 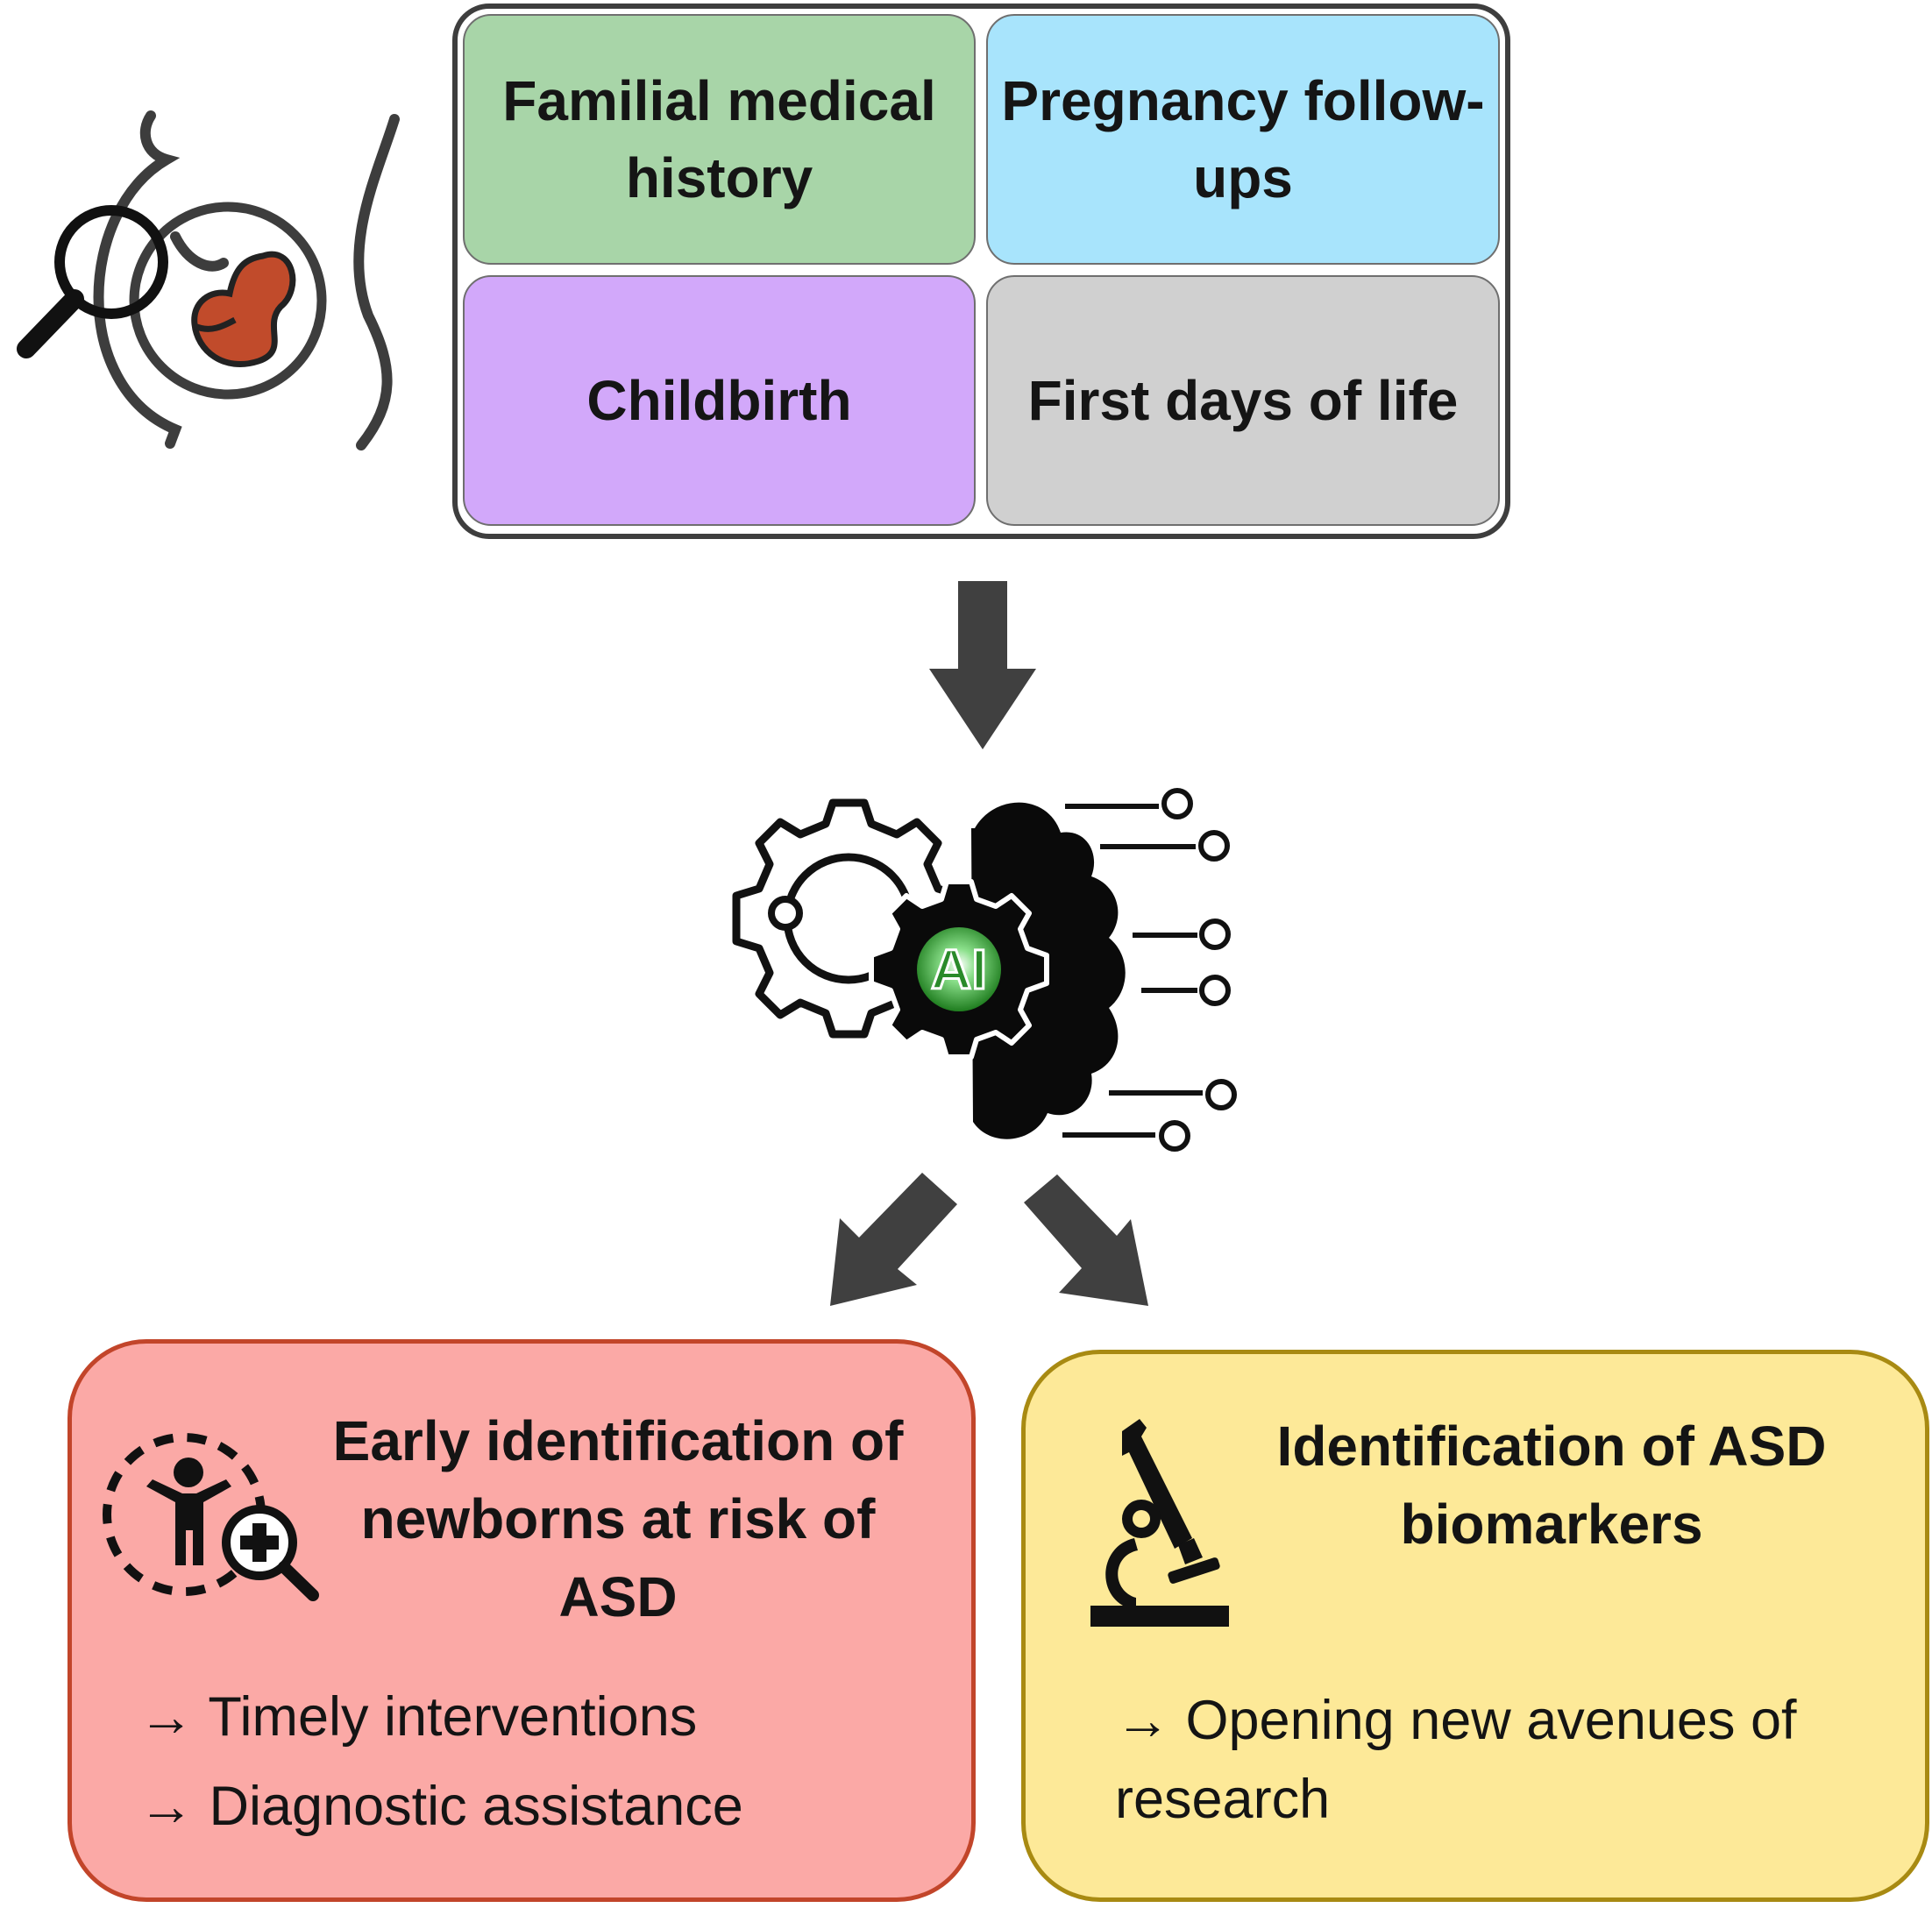 What do you see at coordinates (92, 281) in the screenshot?
I see `magnifier-icon` at bounding box center [92, 281].